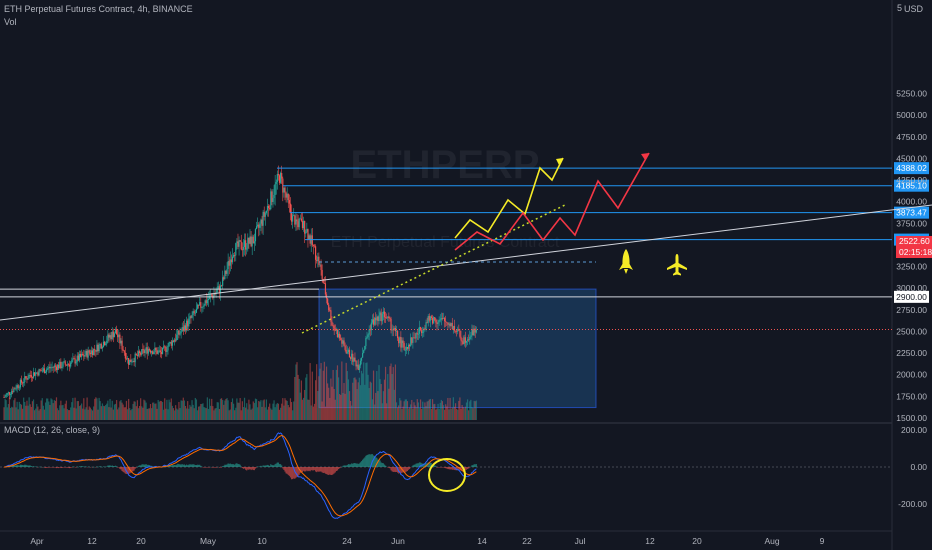 The image size is (932, 550). I want to click on time-axis: Apr 12 20 May 10 24 Jun 14 22 Jul 12 20 Aug 9, so click(427, 541).